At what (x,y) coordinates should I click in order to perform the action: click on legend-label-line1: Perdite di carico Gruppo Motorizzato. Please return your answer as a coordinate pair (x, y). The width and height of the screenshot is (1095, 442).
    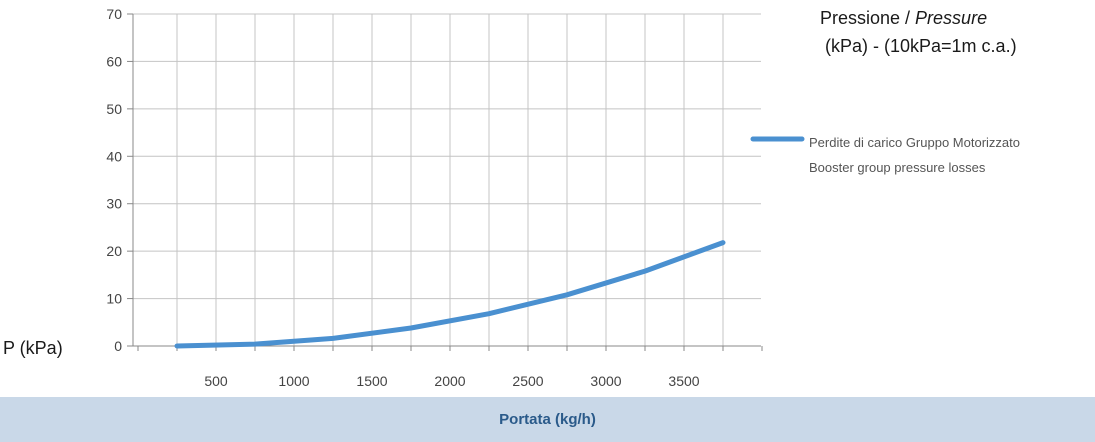
    Looking at the image, I should click on (914, 142).